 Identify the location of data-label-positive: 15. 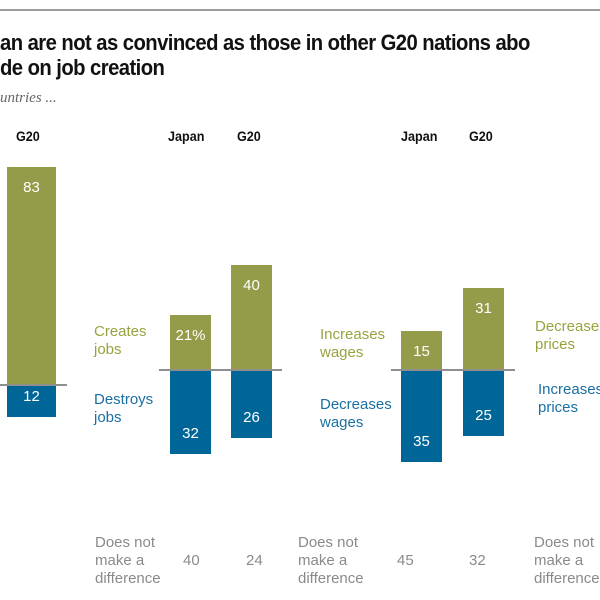
(421, 351).